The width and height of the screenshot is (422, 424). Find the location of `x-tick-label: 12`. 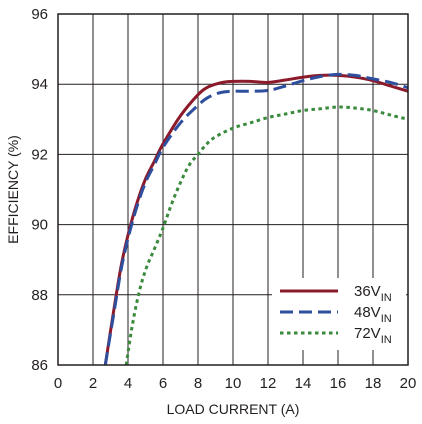

x-tick-label: 12 is located at coordinates (268, 383).